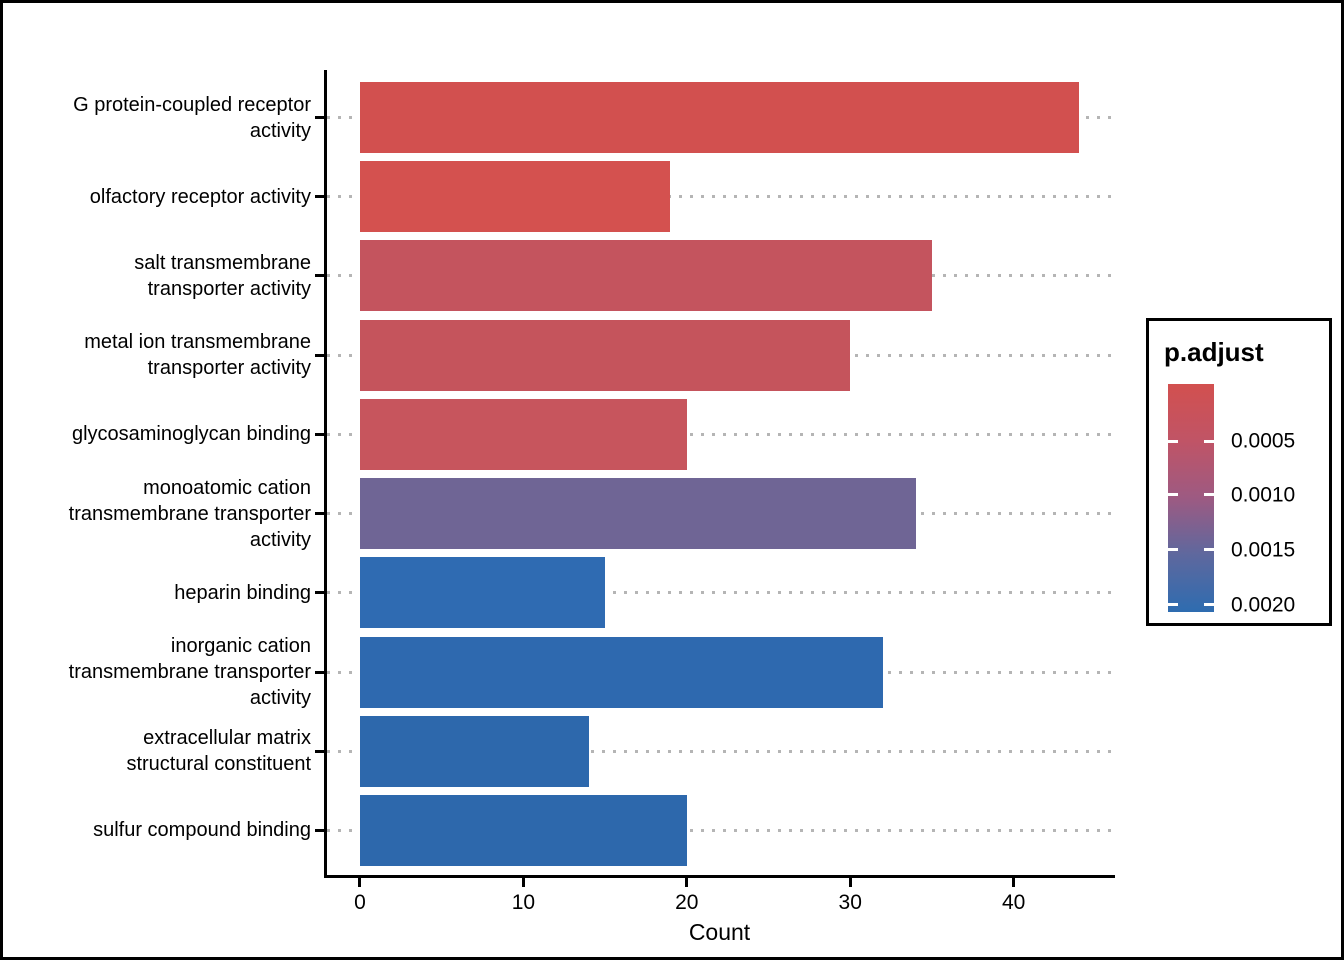  I want to click on category-label: heparin binding, so click(242, 592).